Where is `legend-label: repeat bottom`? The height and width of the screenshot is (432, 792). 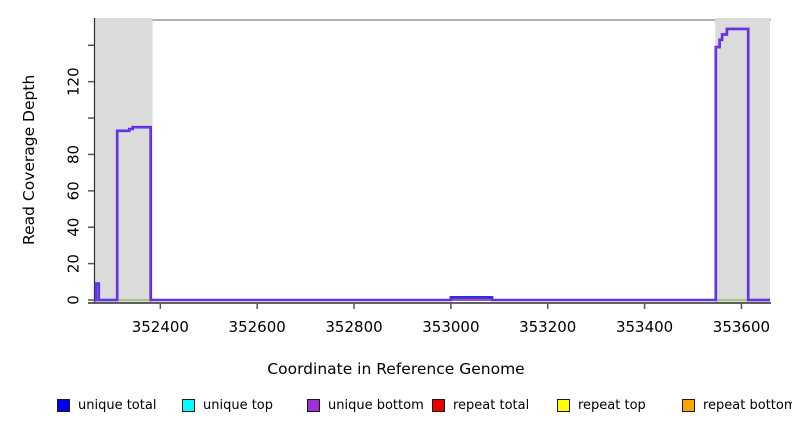 legend-label: repeat bottom is located at coordinates (747, 405).